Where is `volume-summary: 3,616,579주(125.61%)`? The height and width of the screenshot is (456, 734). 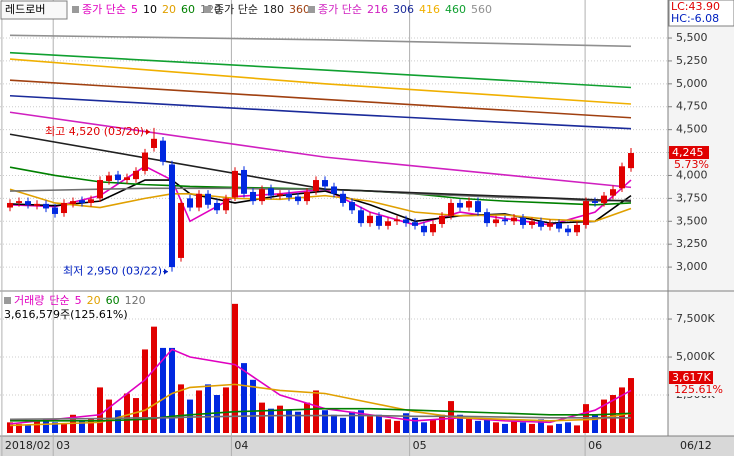 volume-summary: 3,616,579주(125.61%) is located at coordinates (66, 314).